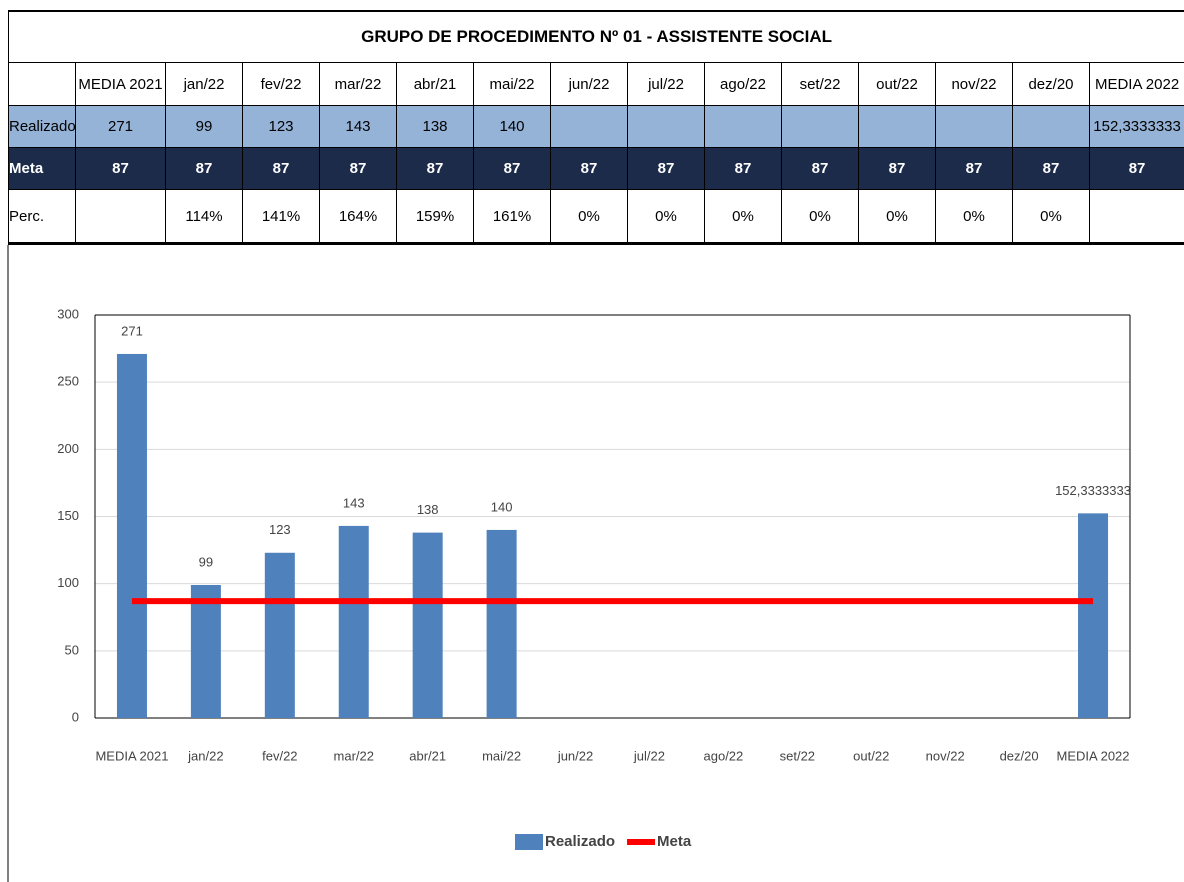 This screenshot has width=1184, height=882. What do you see at coordinates (512, 126) in the screenshot?
I see `cell: 140` at bounding box center [512, 126].